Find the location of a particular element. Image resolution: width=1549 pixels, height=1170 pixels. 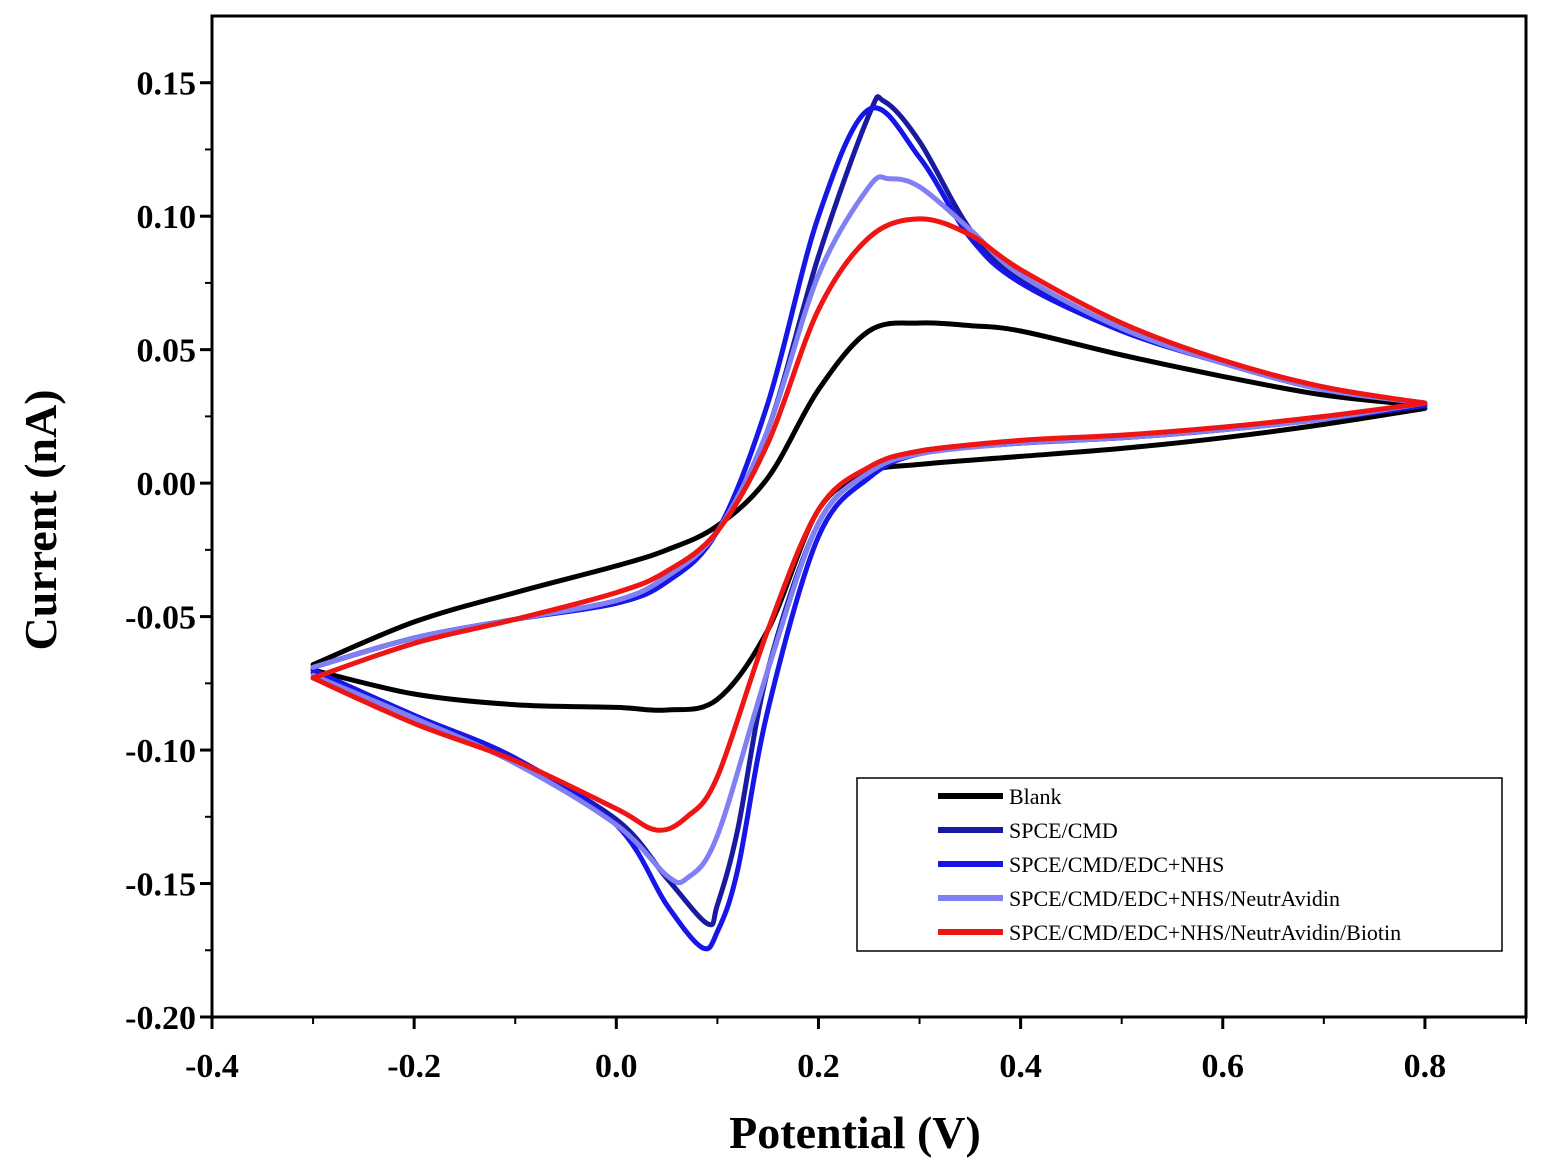

x-tick-label: 0.2 is located at coordinates (818, 1066).